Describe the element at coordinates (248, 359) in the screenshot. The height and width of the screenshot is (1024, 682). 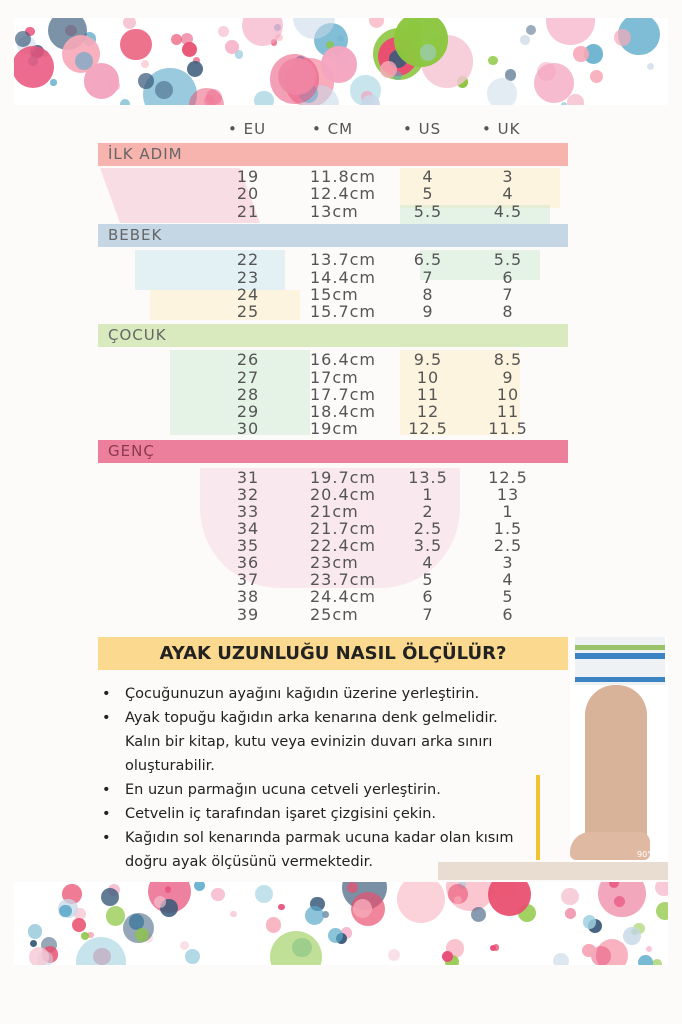
I see `cell-eu: 26` at that location.